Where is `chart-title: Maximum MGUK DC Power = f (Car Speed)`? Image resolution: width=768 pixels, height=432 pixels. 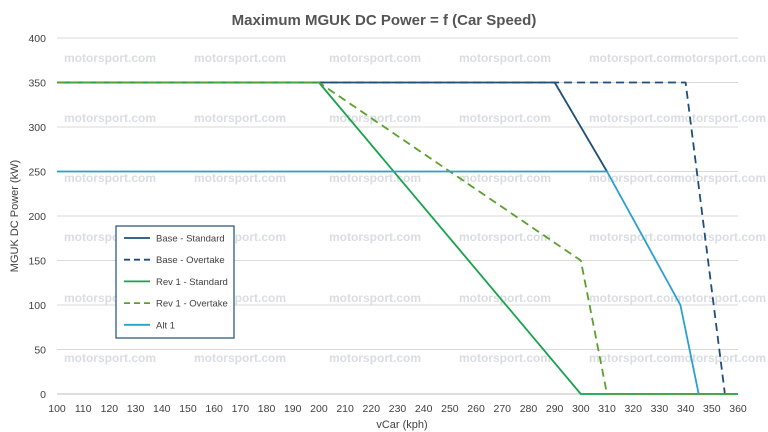 chart-title: Maximum MGUK DC Power = f (Car Speed) is located at coordinates (384, 20).